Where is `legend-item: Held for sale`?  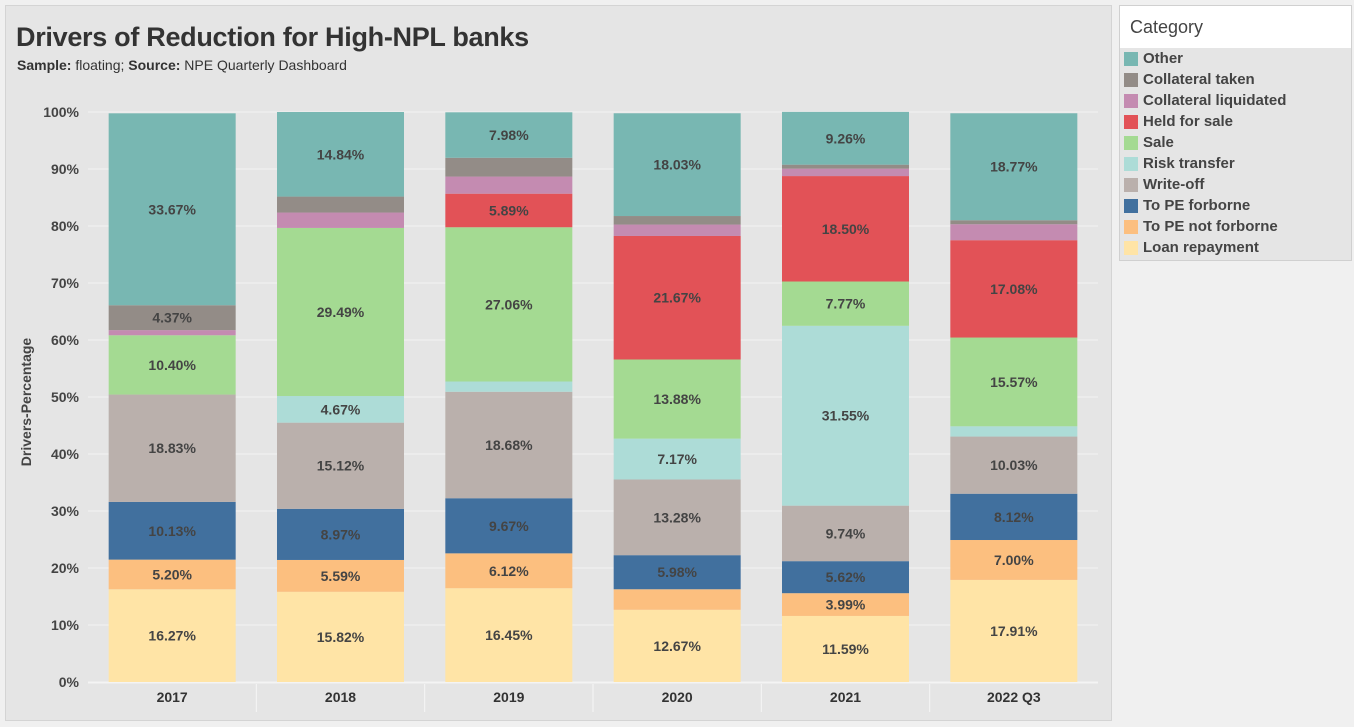
legend-item: Held for sale is located at coordinates (1235, 121).